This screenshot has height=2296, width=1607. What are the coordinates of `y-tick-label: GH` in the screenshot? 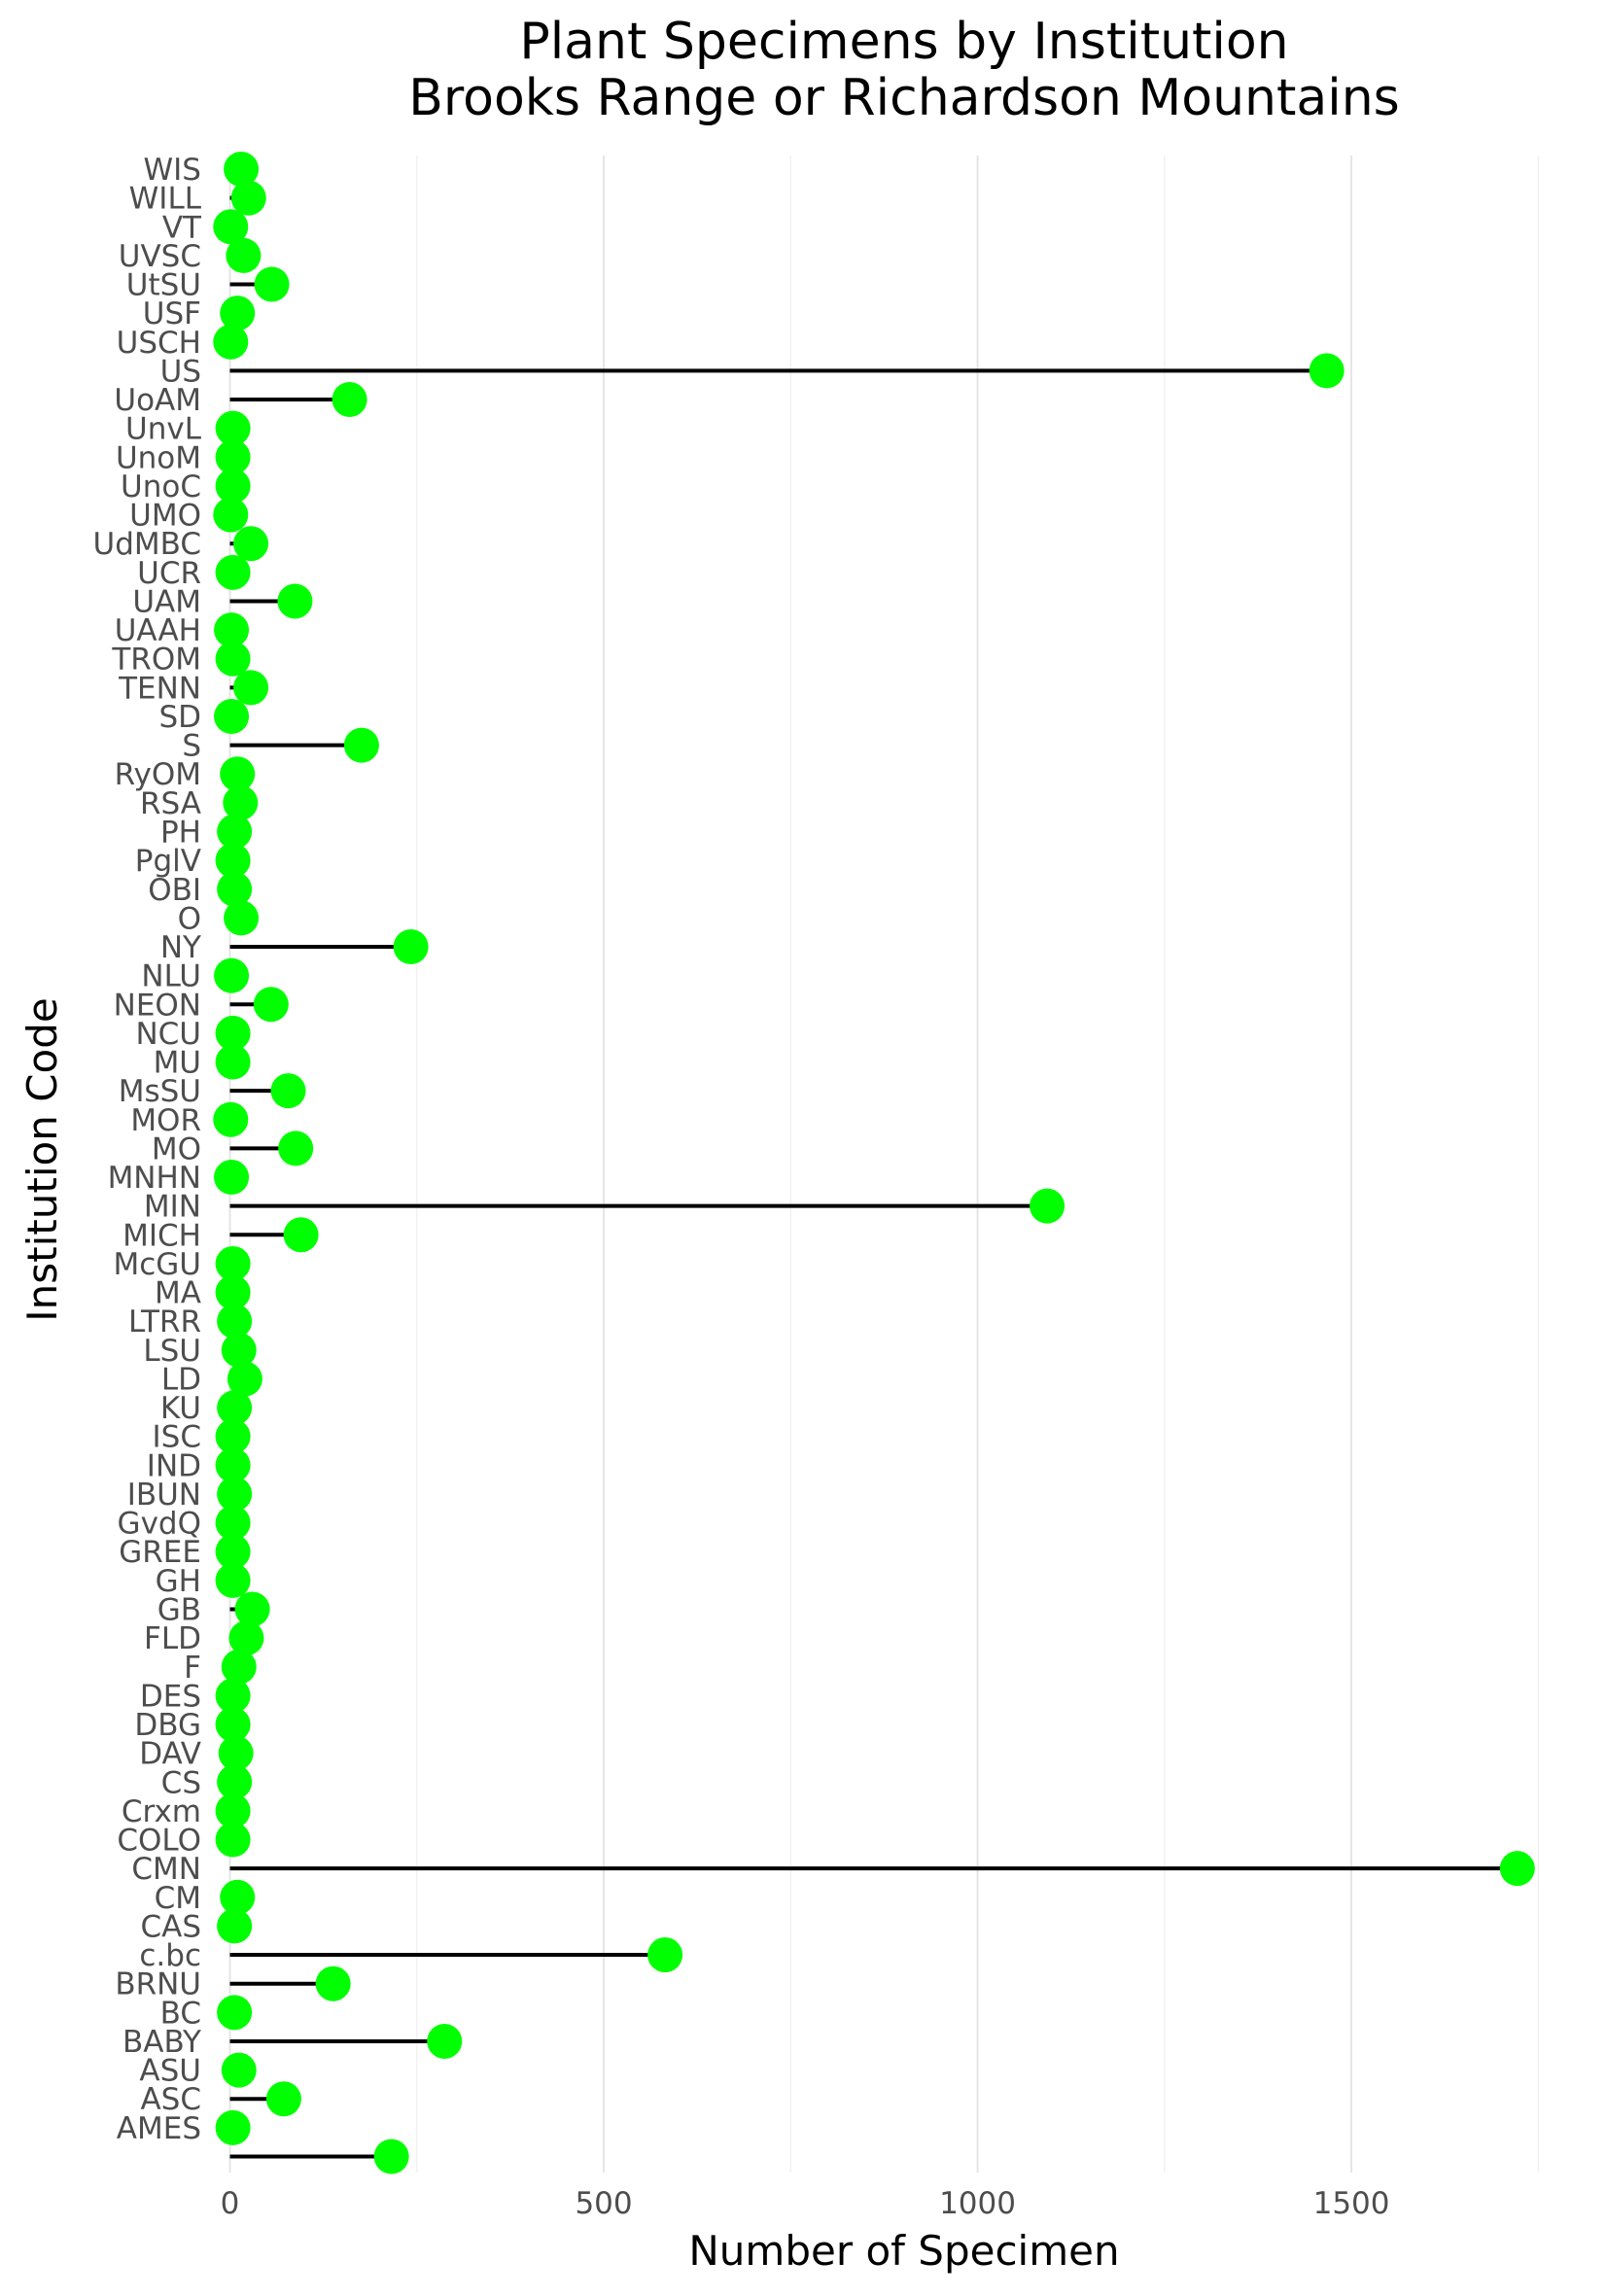 It's located at (178, 1581).